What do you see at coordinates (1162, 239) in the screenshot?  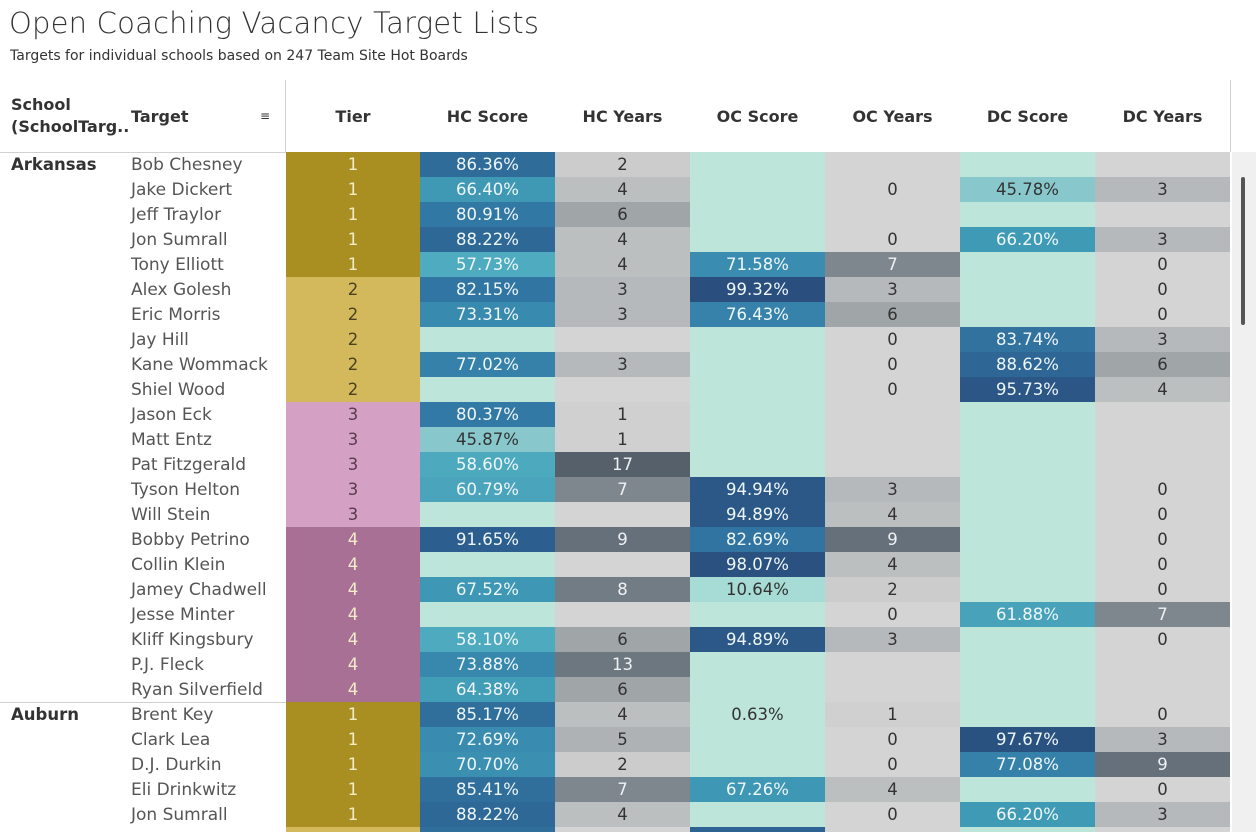 I see `dc-years-cell: 3` at bounding box center [1162, 239].